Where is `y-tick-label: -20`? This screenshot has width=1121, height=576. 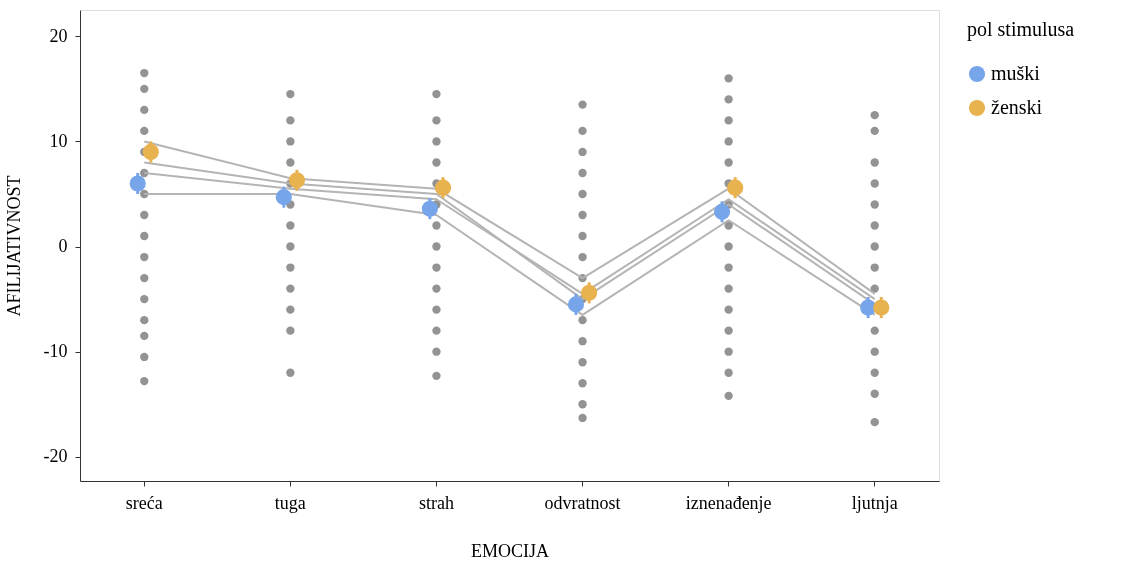 y-tick-label: -20 is located at coordinates (55, 456).